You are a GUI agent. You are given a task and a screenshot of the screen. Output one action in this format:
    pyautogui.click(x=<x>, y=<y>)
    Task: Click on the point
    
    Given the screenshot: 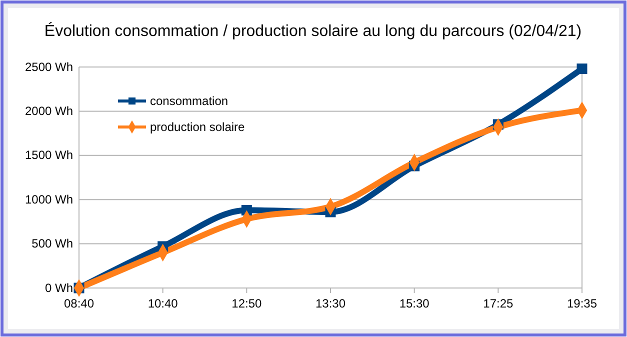 What is the action you would take?
    pyautogui.click(x=582, y=69)
    